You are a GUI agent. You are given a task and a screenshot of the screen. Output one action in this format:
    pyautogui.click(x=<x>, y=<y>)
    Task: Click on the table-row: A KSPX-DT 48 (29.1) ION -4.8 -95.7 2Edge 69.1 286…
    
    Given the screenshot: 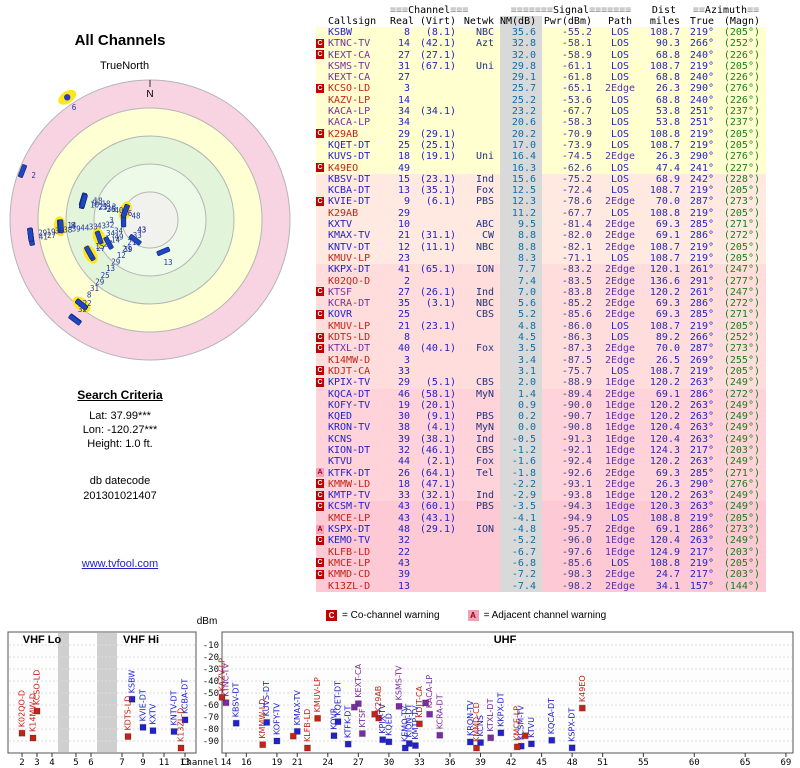 What is the action you would take?
    pyautogui.click(x=541, y=530)
    